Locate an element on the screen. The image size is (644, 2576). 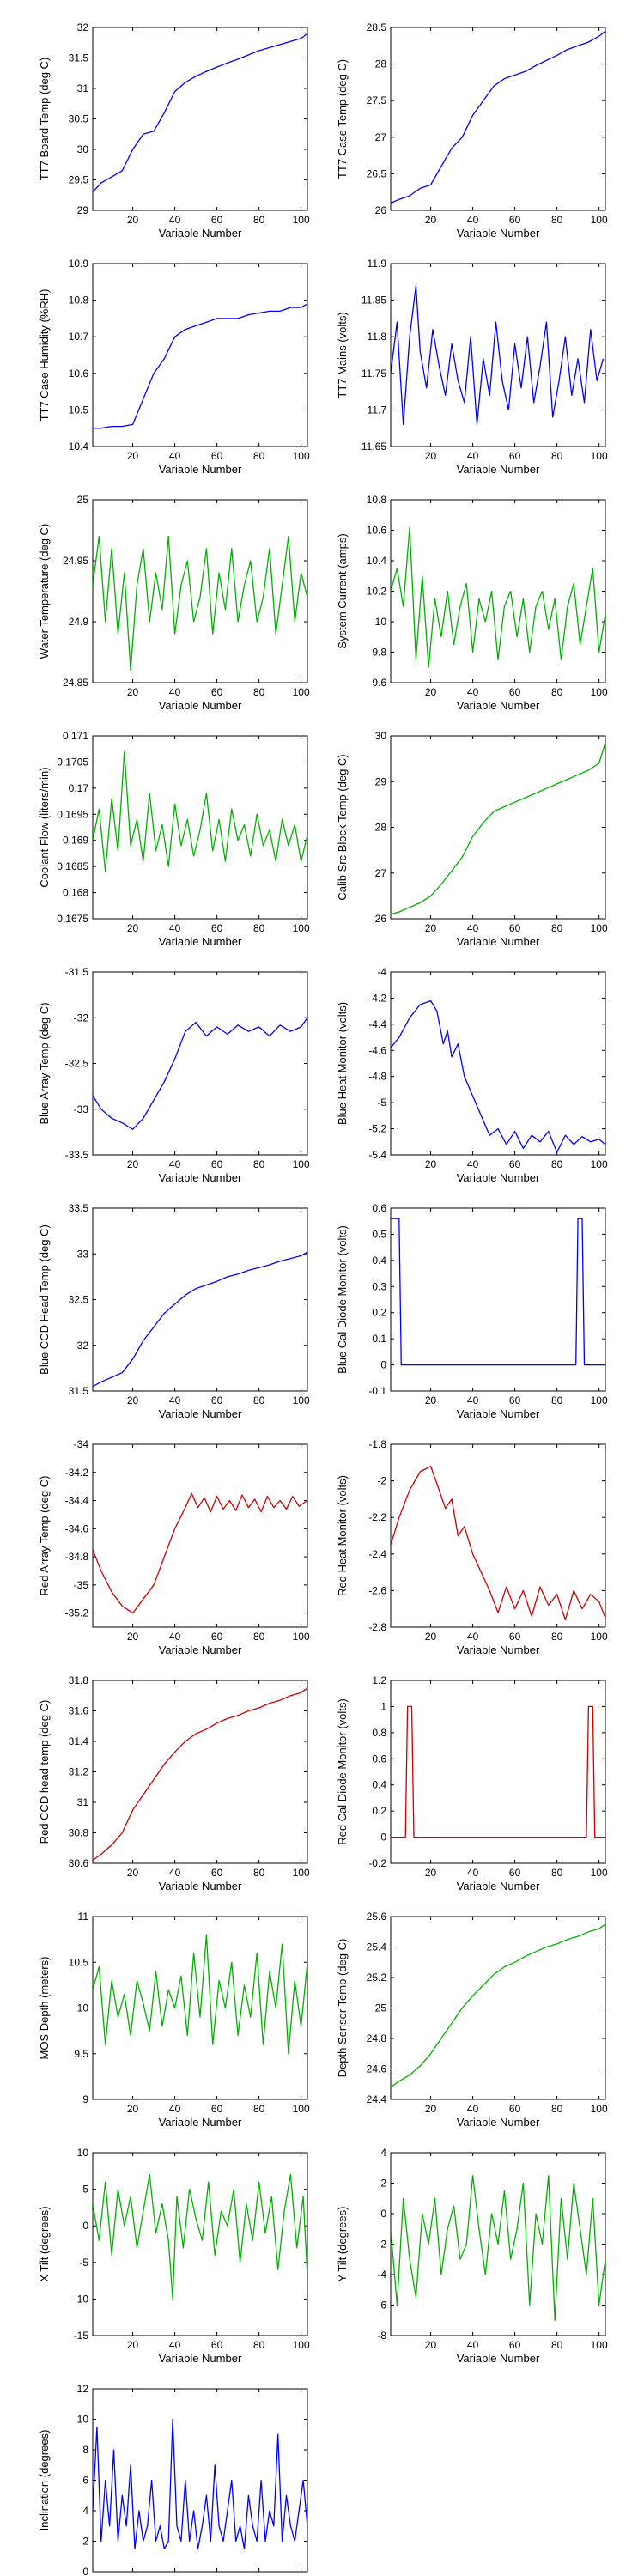
y-tick-label: 0.6 is located at coordinates (379, 1208).